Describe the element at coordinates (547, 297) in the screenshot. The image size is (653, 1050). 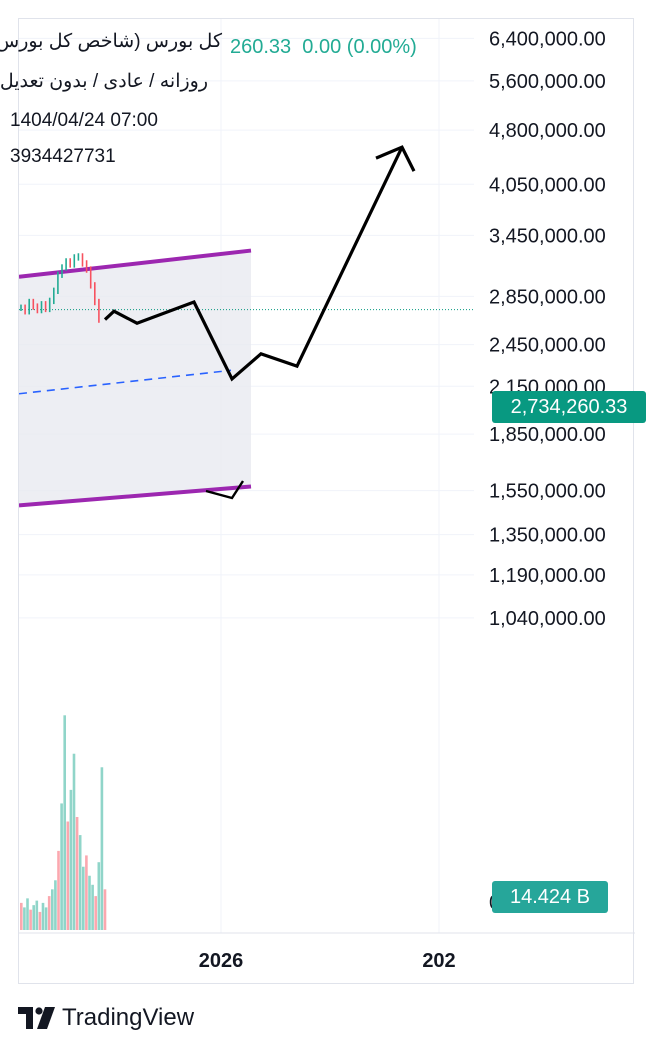
I see `price-tick-label: 2,850,000.00` at that location.